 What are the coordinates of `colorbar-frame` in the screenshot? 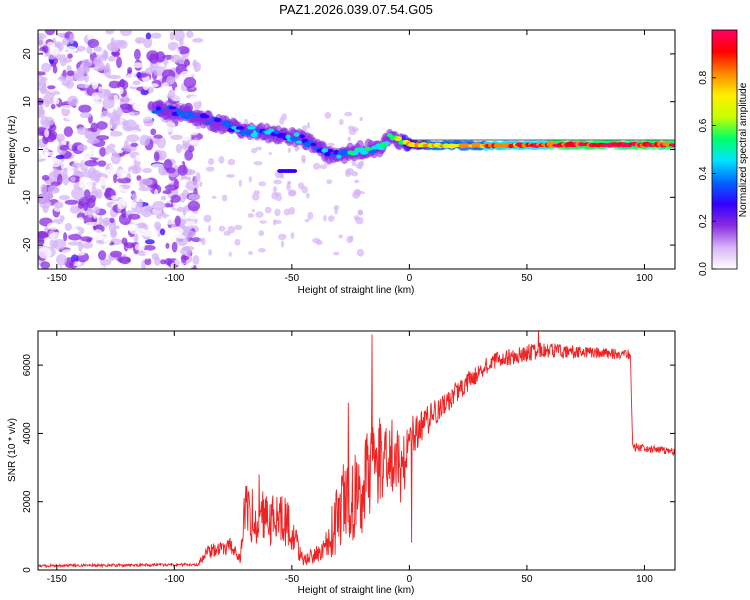 It's located at (724, 149).